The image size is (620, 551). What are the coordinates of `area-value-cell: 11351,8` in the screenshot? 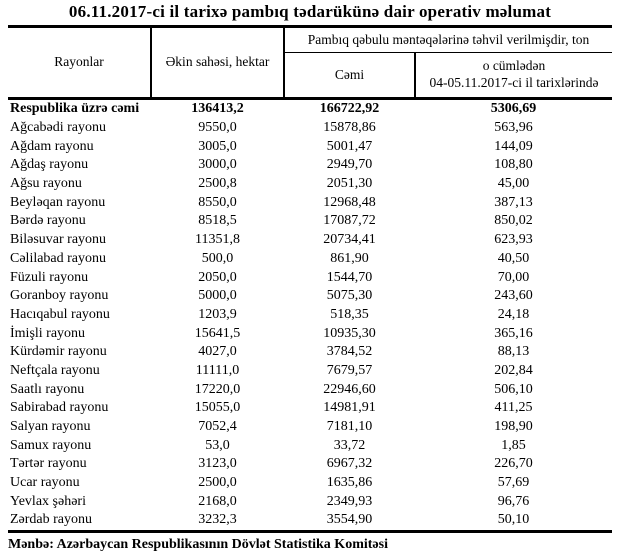 It's located at (217, 240).